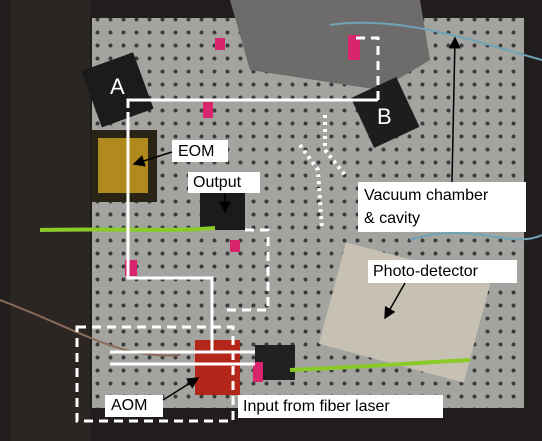 The image size is (542, 441). What do you see at coordinates (426, 195) in the screenshot?
I see `vacuum-label: Vacuum chamber` at bounding box center [426, 195].